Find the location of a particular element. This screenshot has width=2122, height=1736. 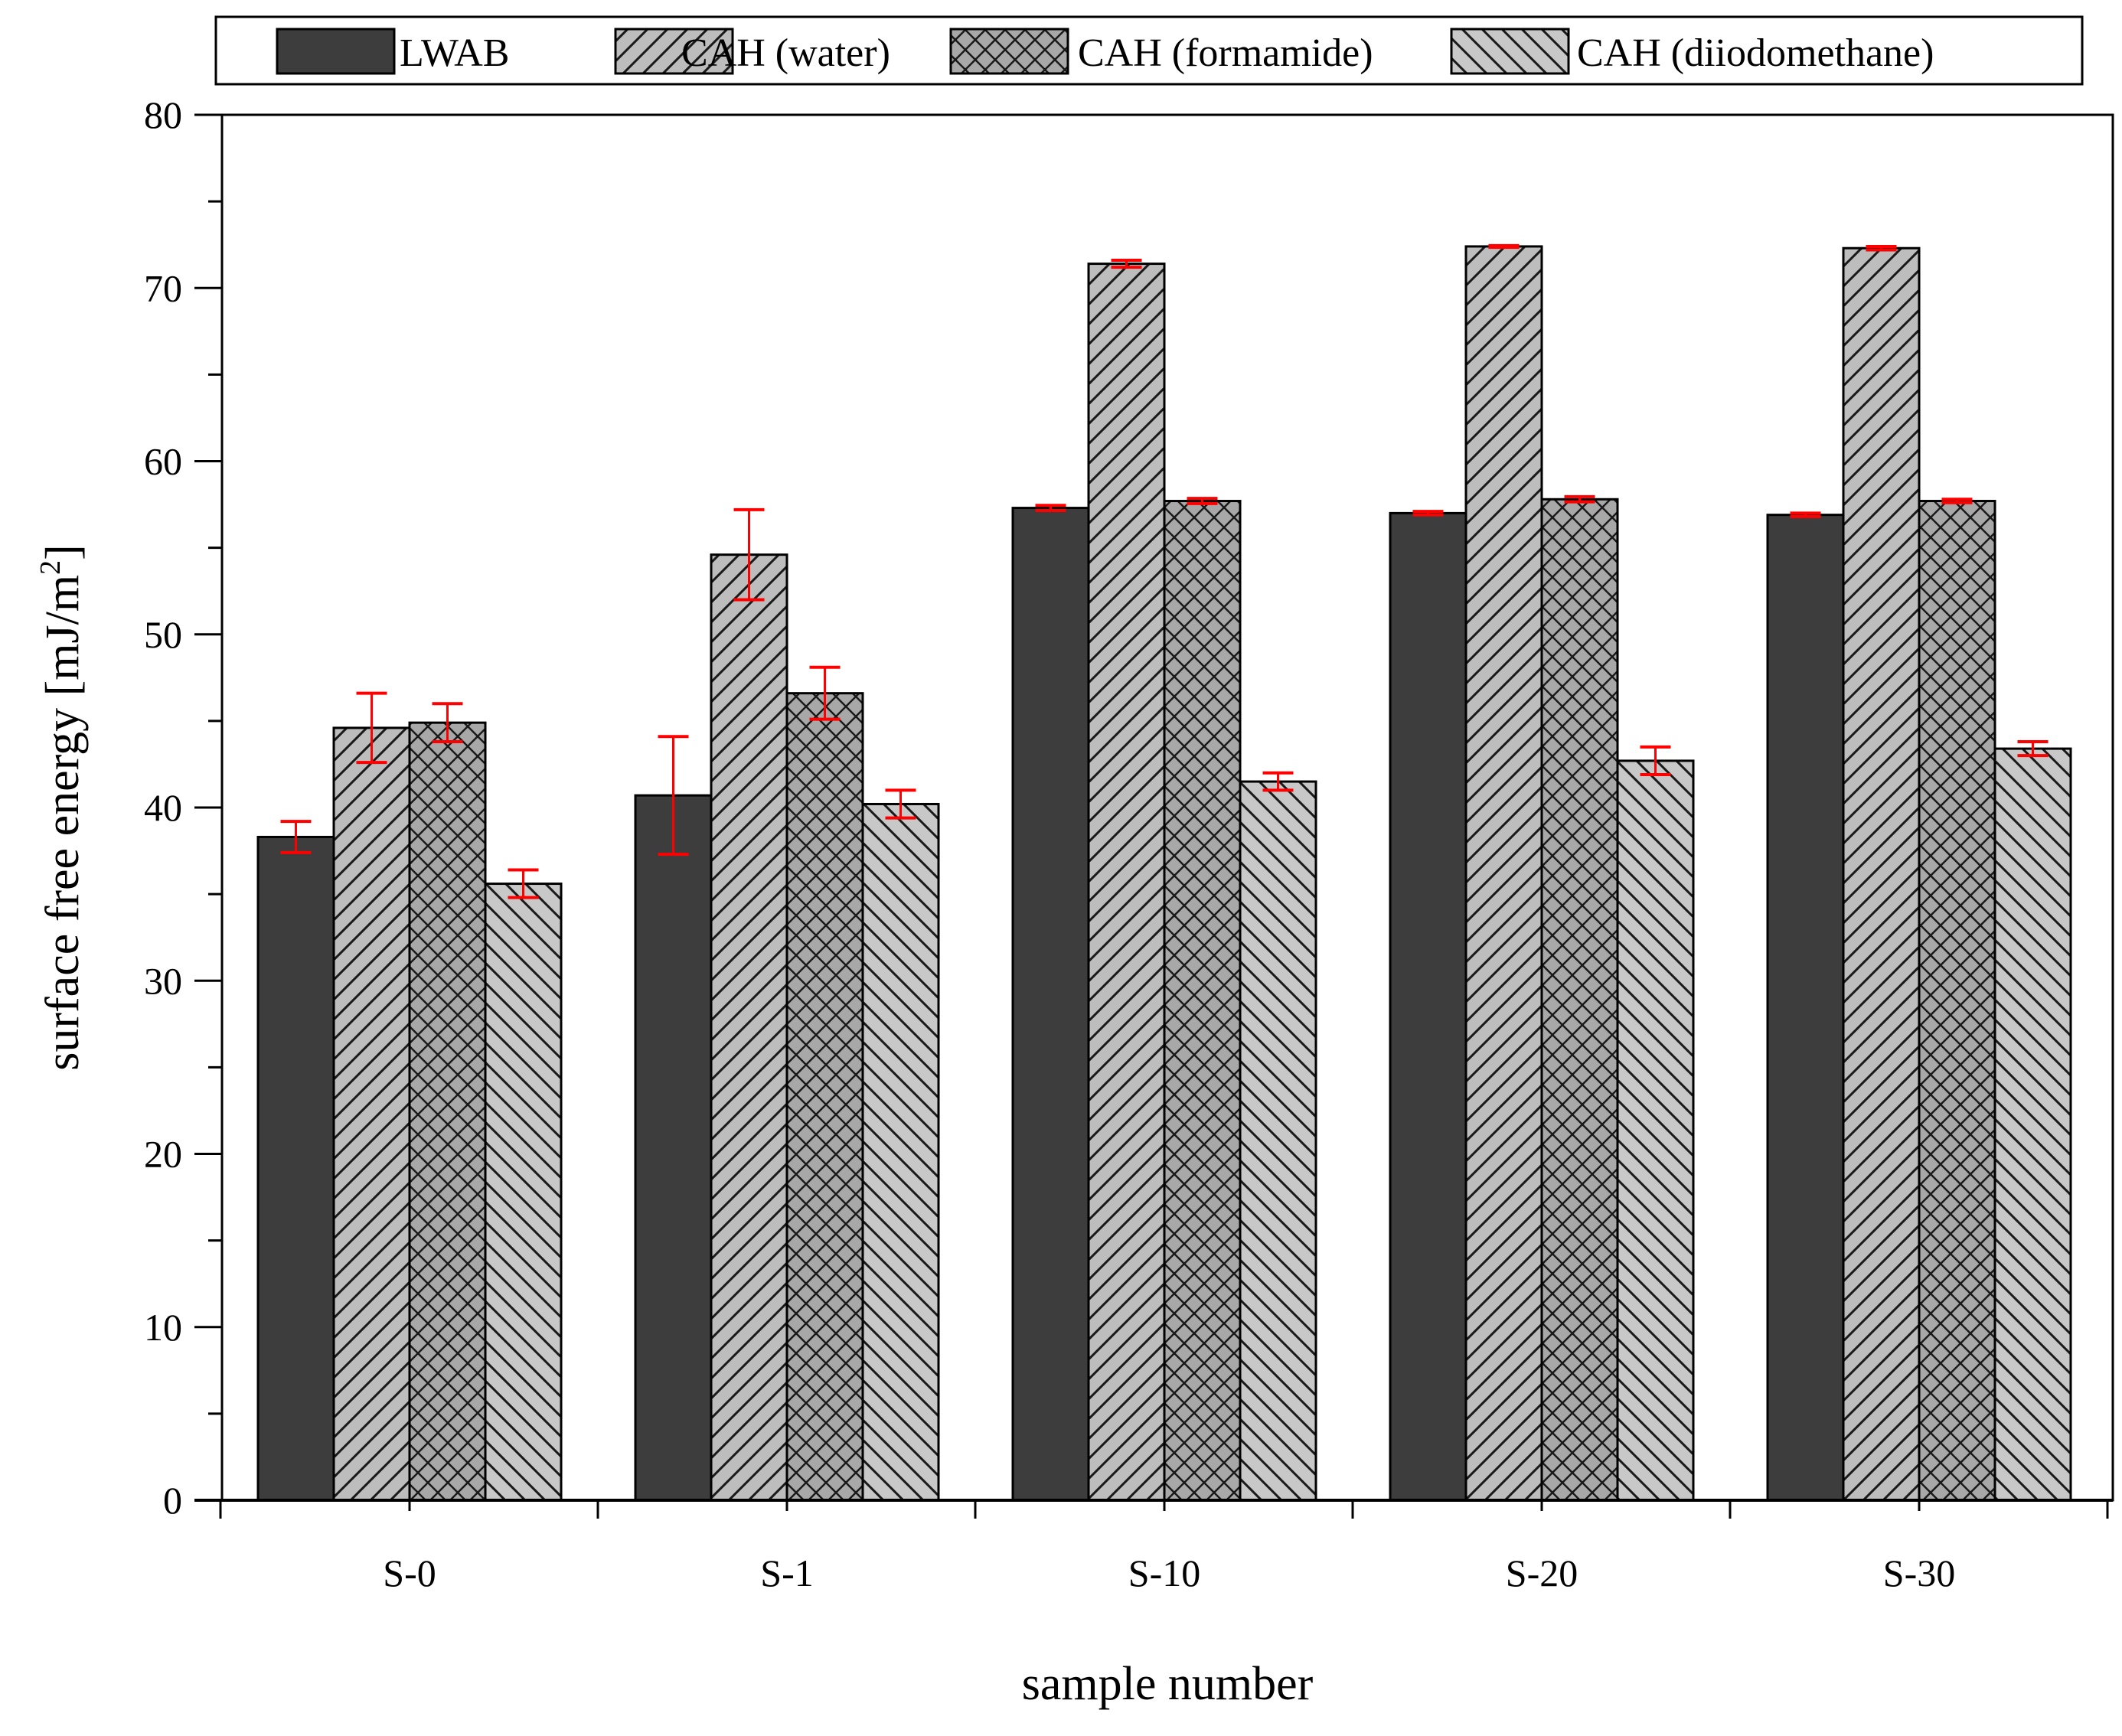

y-tick-label-0: 0 is located at coordinates (172, 1500).